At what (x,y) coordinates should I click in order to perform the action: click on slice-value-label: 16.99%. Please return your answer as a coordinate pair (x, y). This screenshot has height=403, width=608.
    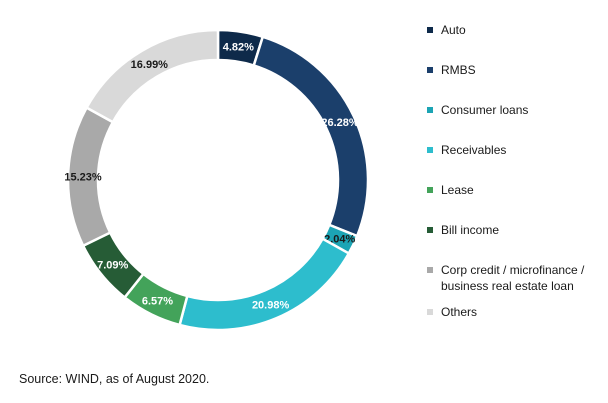
    Looking at the image, I should click on (150, 65).